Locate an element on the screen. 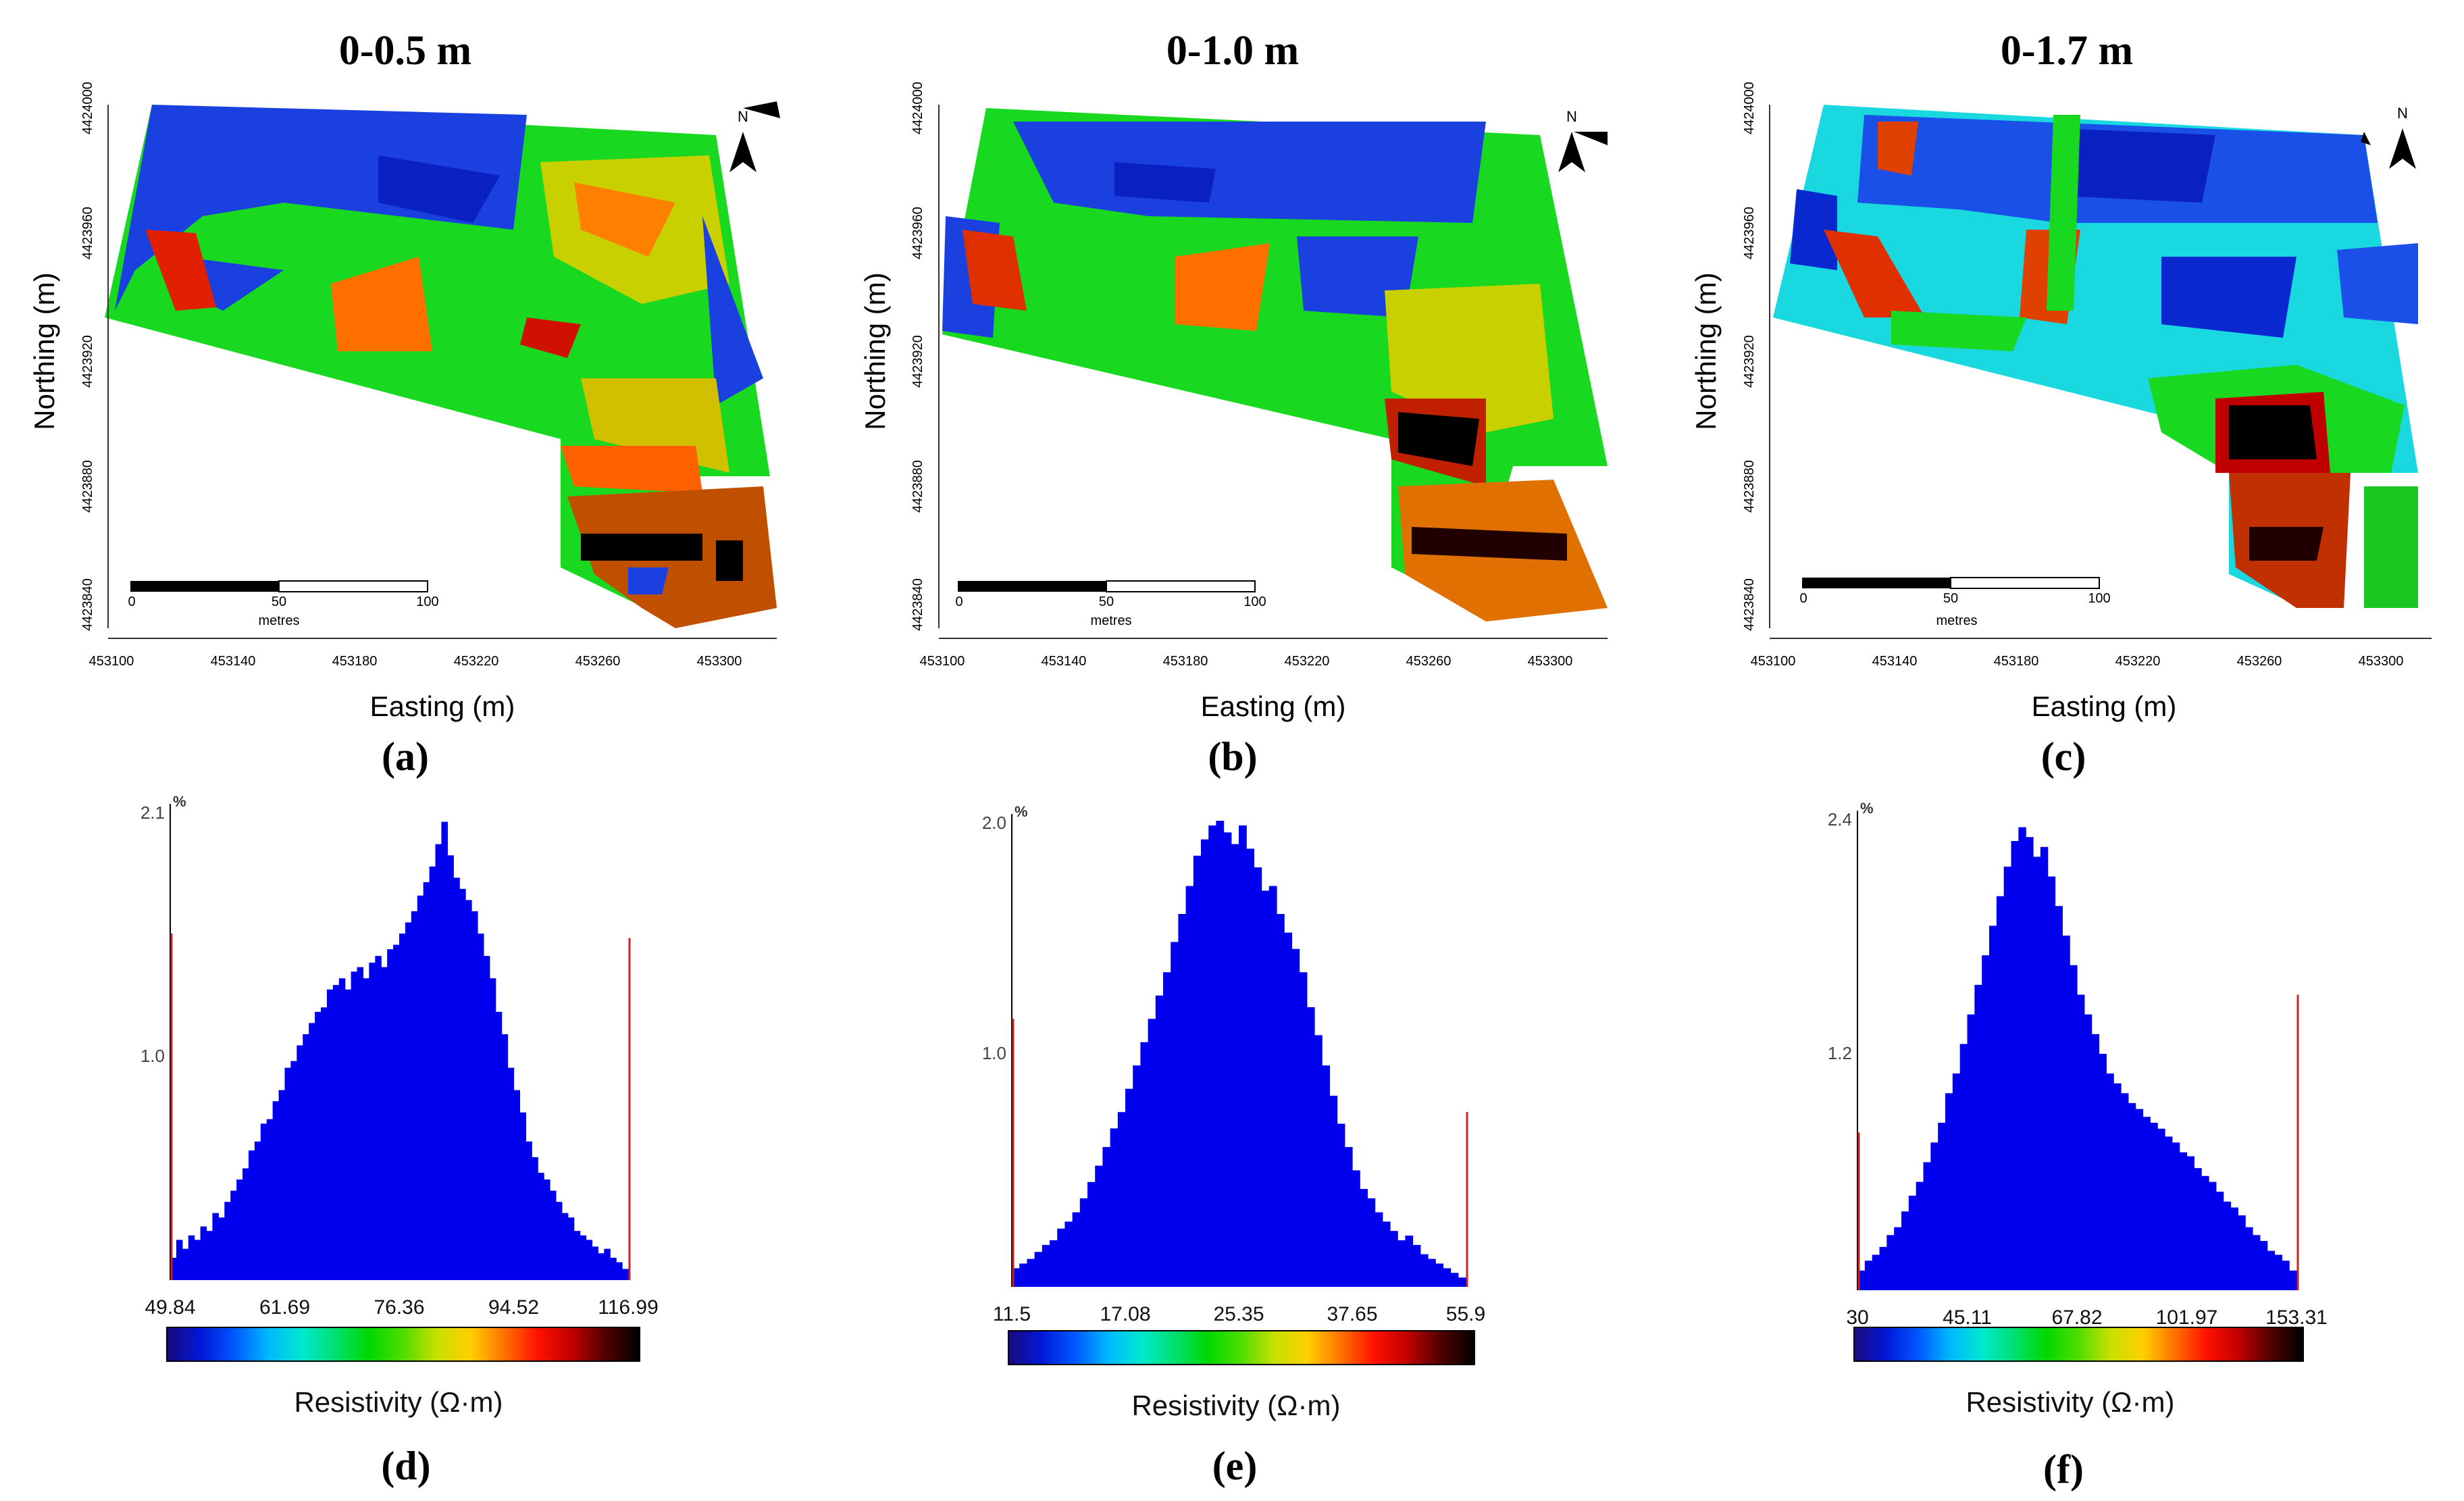 The width and height of the screenshot is (2464, 1501). x-tick-label: 453140 is located at coordinates (1895, 661).